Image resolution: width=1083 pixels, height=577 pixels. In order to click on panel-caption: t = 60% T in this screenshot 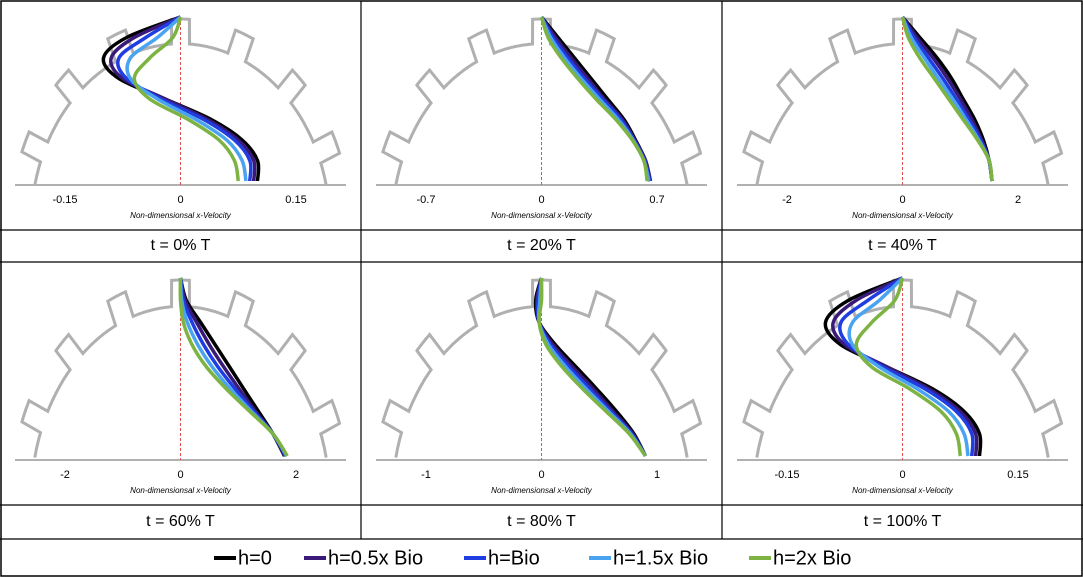, I will do `click(180, 521)`.